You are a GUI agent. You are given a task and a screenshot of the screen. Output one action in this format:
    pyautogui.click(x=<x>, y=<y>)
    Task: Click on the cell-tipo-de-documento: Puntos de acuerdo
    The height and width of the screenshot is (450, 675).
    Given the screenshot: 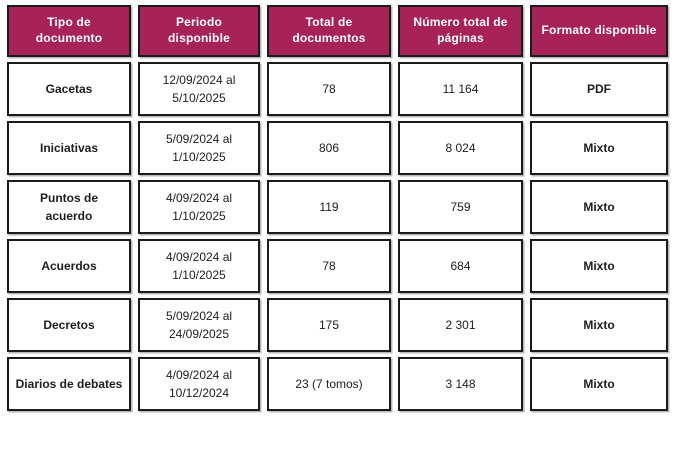 What is the action you would take?
    pyautogui.click(x=69, y=207)
    